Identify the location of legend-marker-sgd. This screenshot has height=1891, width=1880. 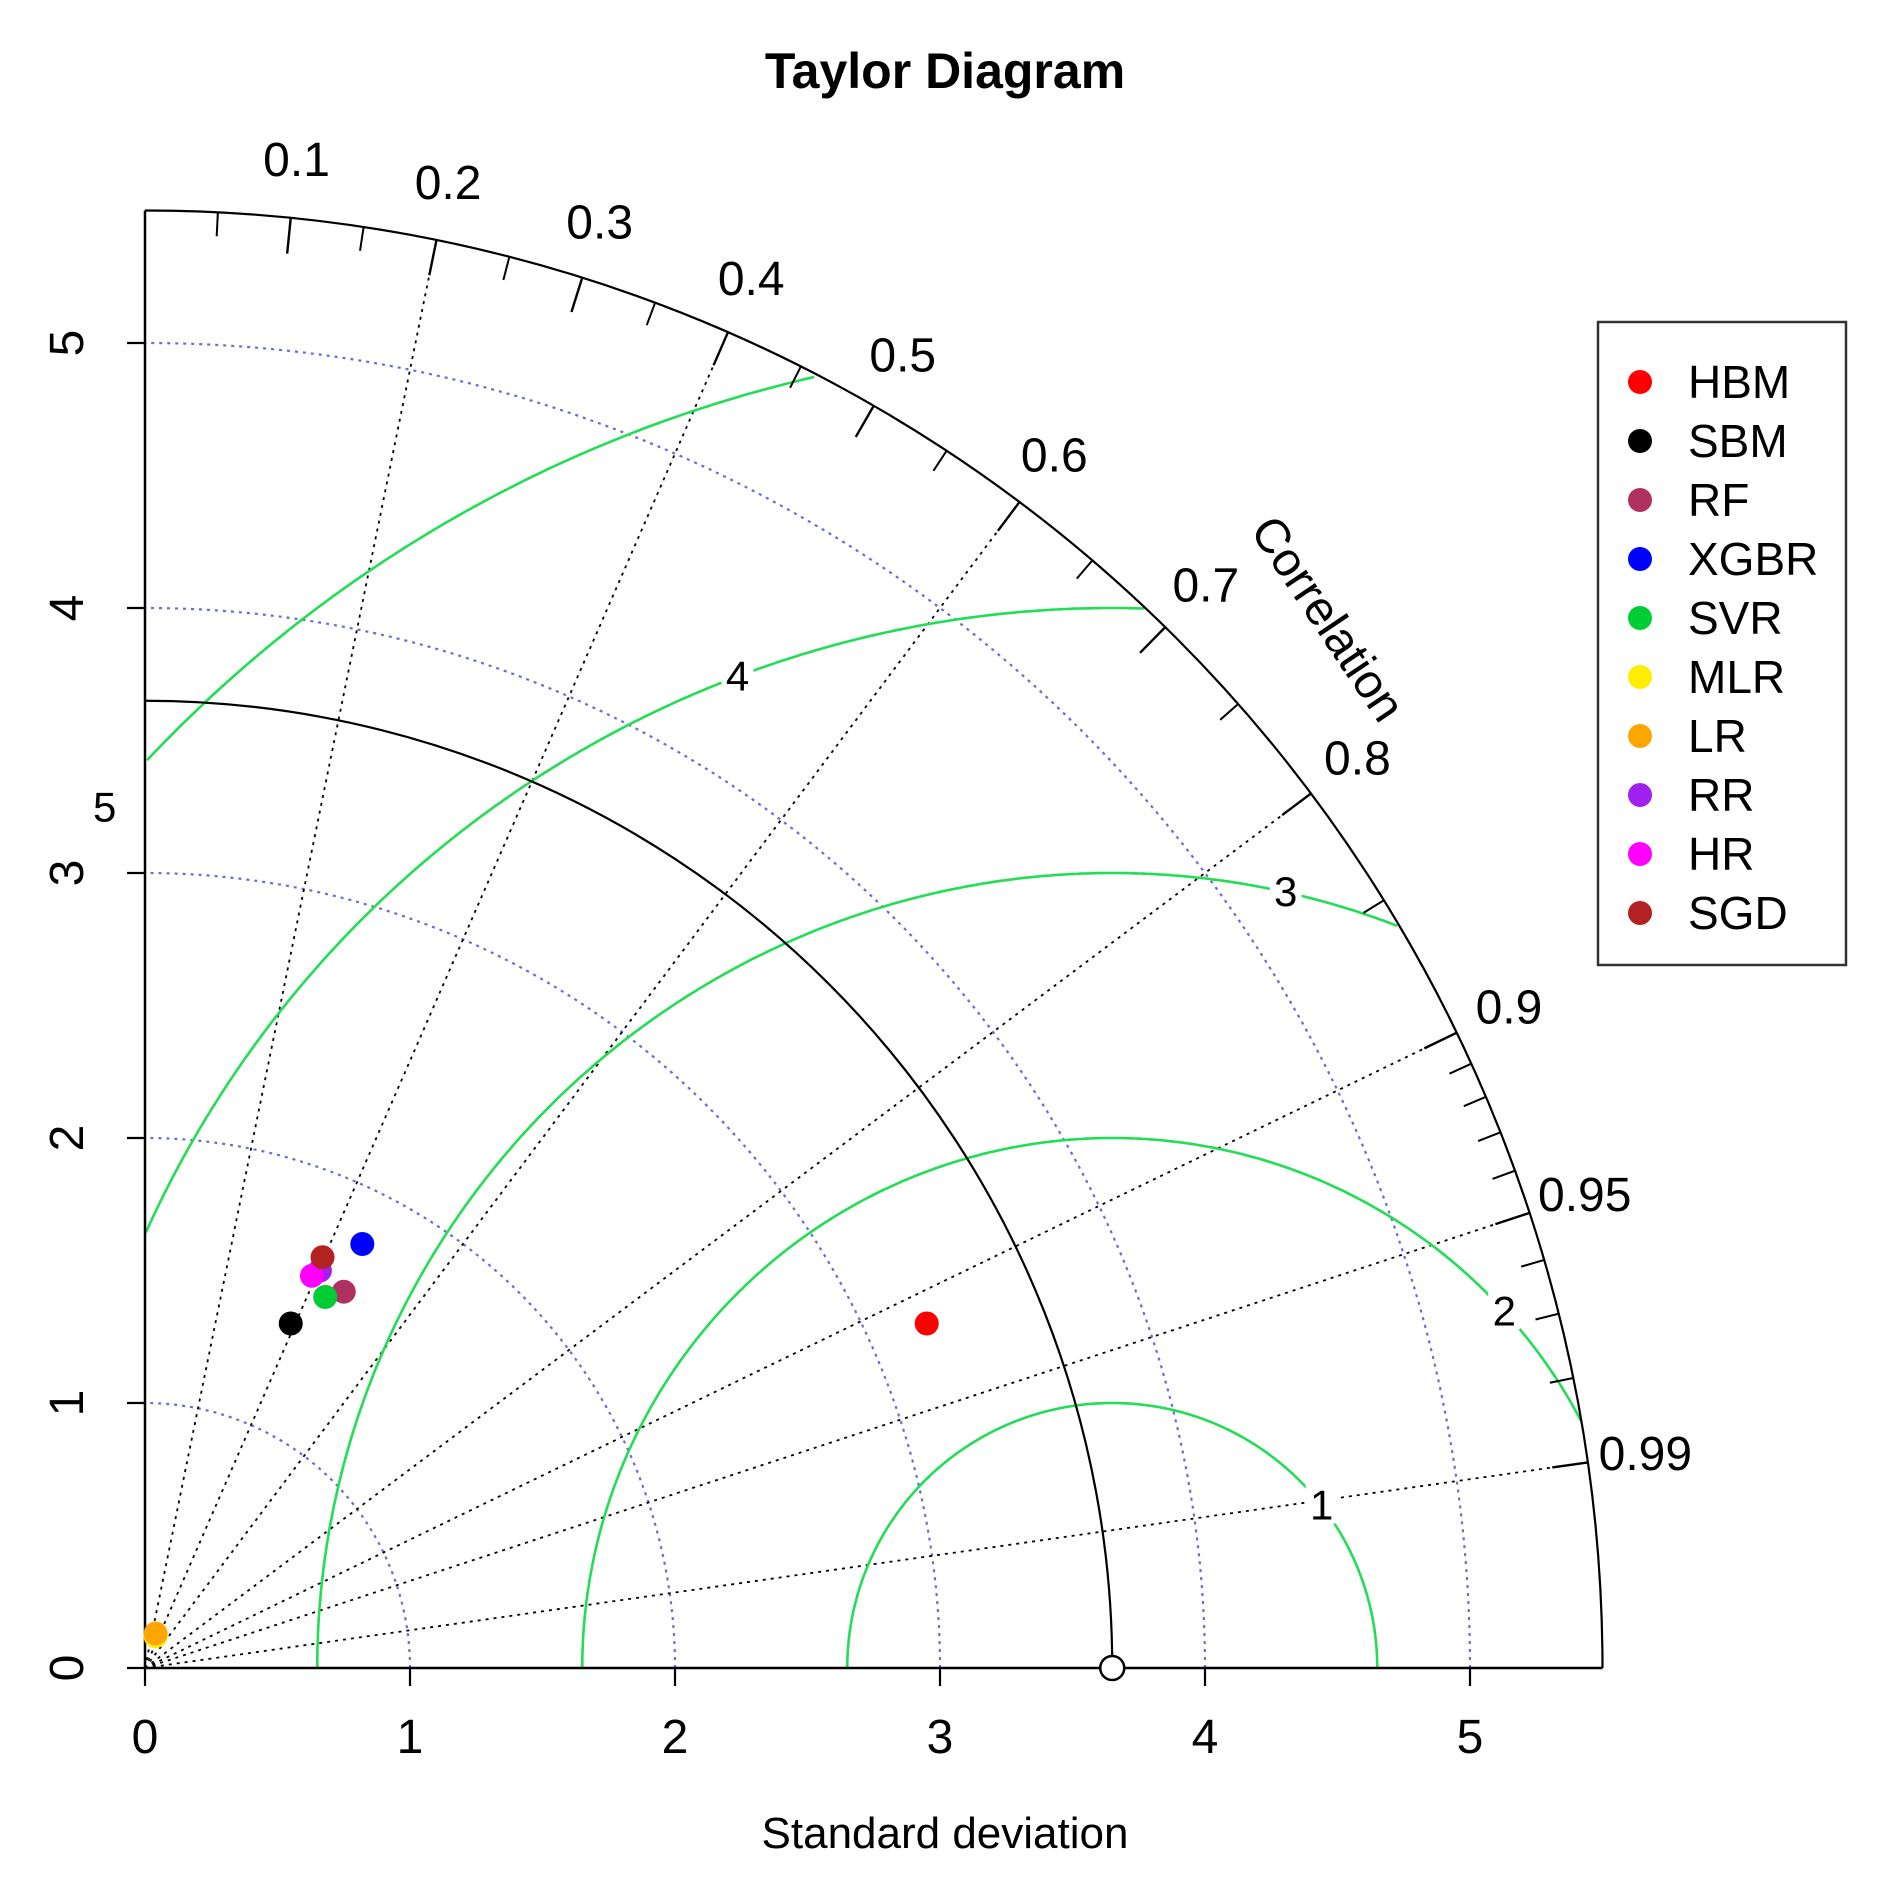
(1640, 913).